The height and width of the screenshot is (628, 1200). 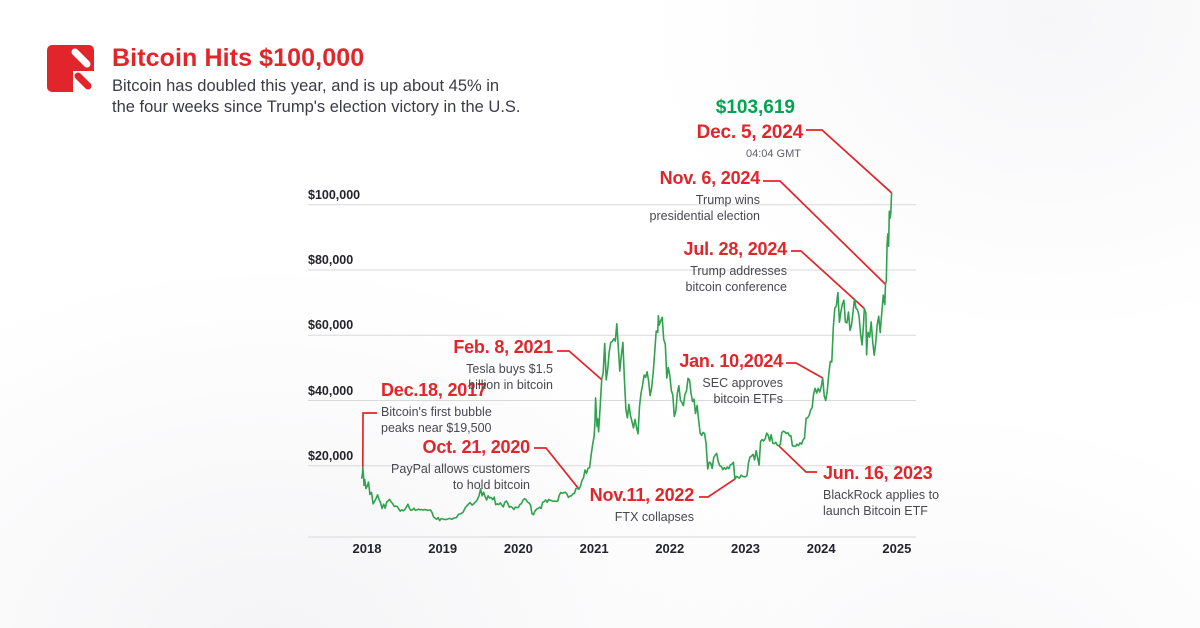 I want to click on brand-logo-icon, so click(x=72, y=70).